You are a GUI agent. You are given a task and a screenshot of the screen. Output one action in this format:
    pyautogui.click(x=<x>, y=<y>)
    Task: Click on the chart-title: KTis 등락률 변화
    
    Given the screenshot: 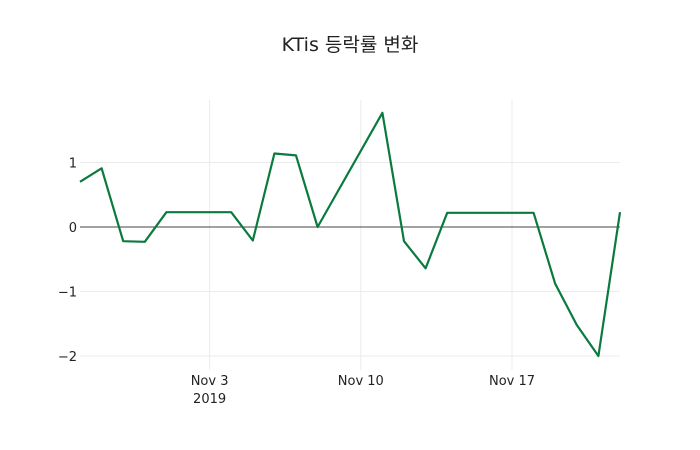 What is the action you would take?
    pyautogui.click(x=350, y=45)
    